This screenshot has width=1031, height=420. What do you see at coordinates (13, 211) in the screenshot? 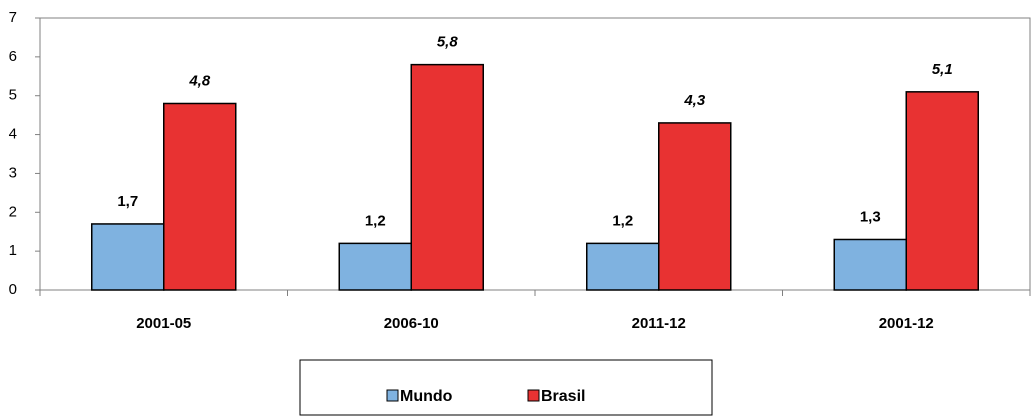
I see `y-tick-label: 2` at bounding box center [13, 211].